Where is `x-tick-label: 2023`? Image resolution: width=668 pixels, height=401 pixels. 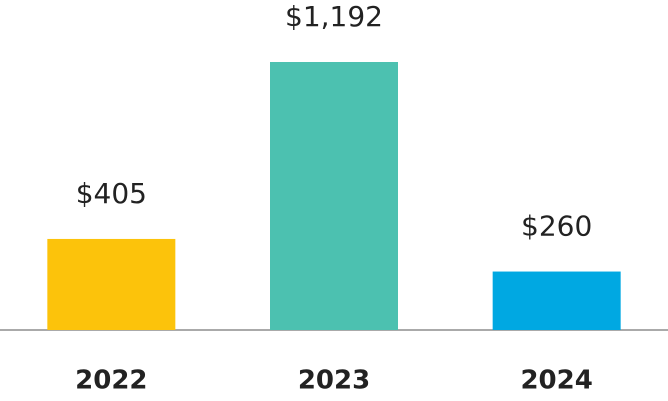 x-tick-label: 2023 is located at coordinates (334, 381).